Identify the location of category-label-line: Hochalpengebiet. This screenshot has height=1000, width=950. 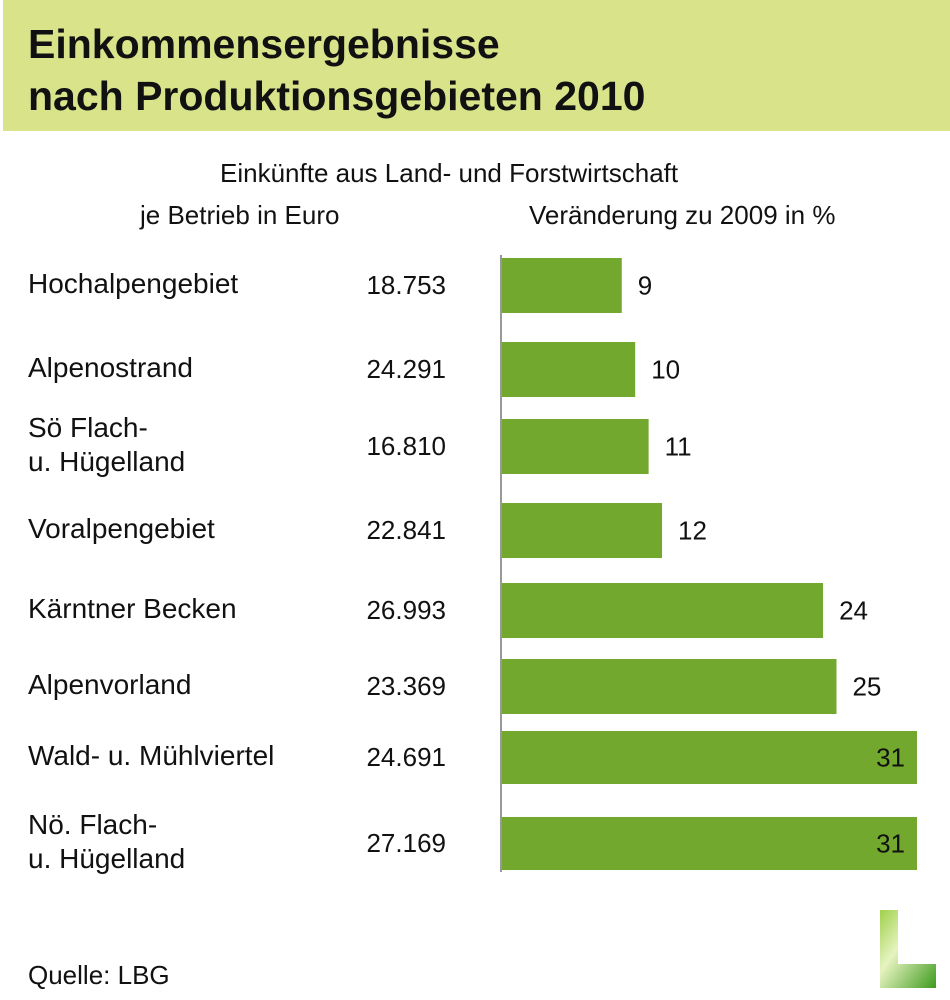
(133, 283).